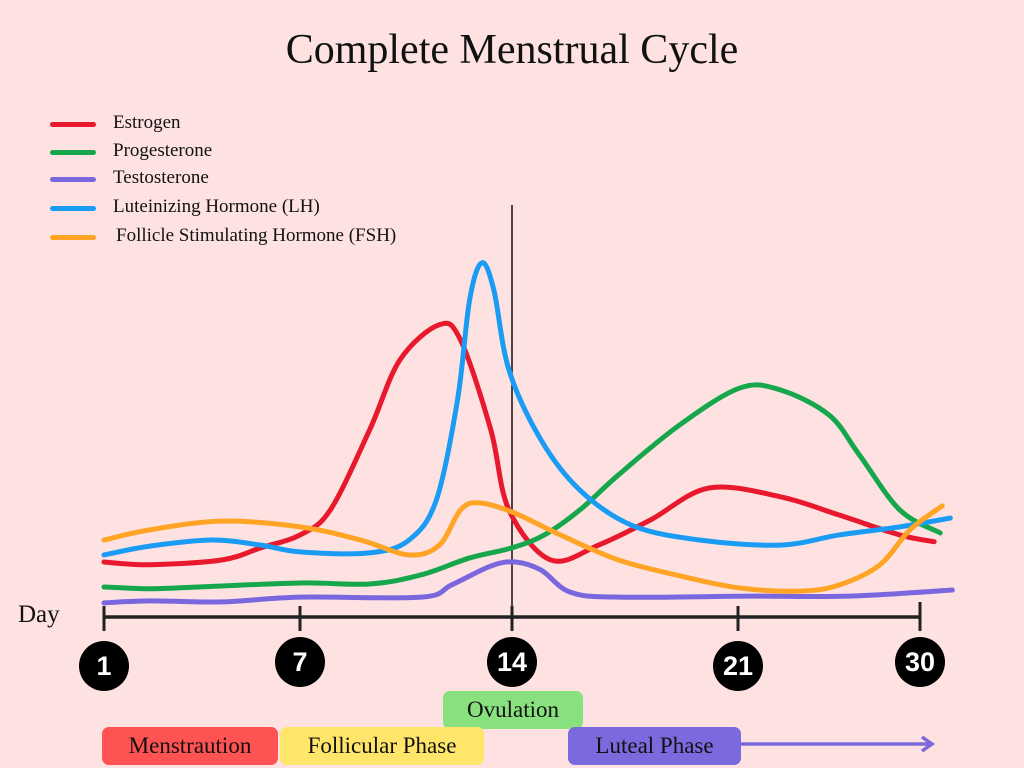 The height and width of the screenshot is (768, 1024). I want to click on legend-label: Luteinizing Hormone (LH), so click(216, 206).